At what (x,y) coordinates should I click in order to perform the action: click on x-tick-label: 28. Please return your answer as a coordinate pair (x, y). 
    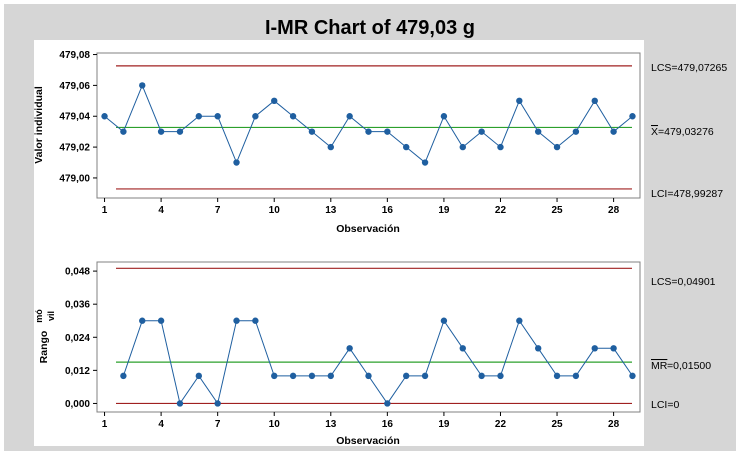
    Looking at the image, I should click on (614, 424).